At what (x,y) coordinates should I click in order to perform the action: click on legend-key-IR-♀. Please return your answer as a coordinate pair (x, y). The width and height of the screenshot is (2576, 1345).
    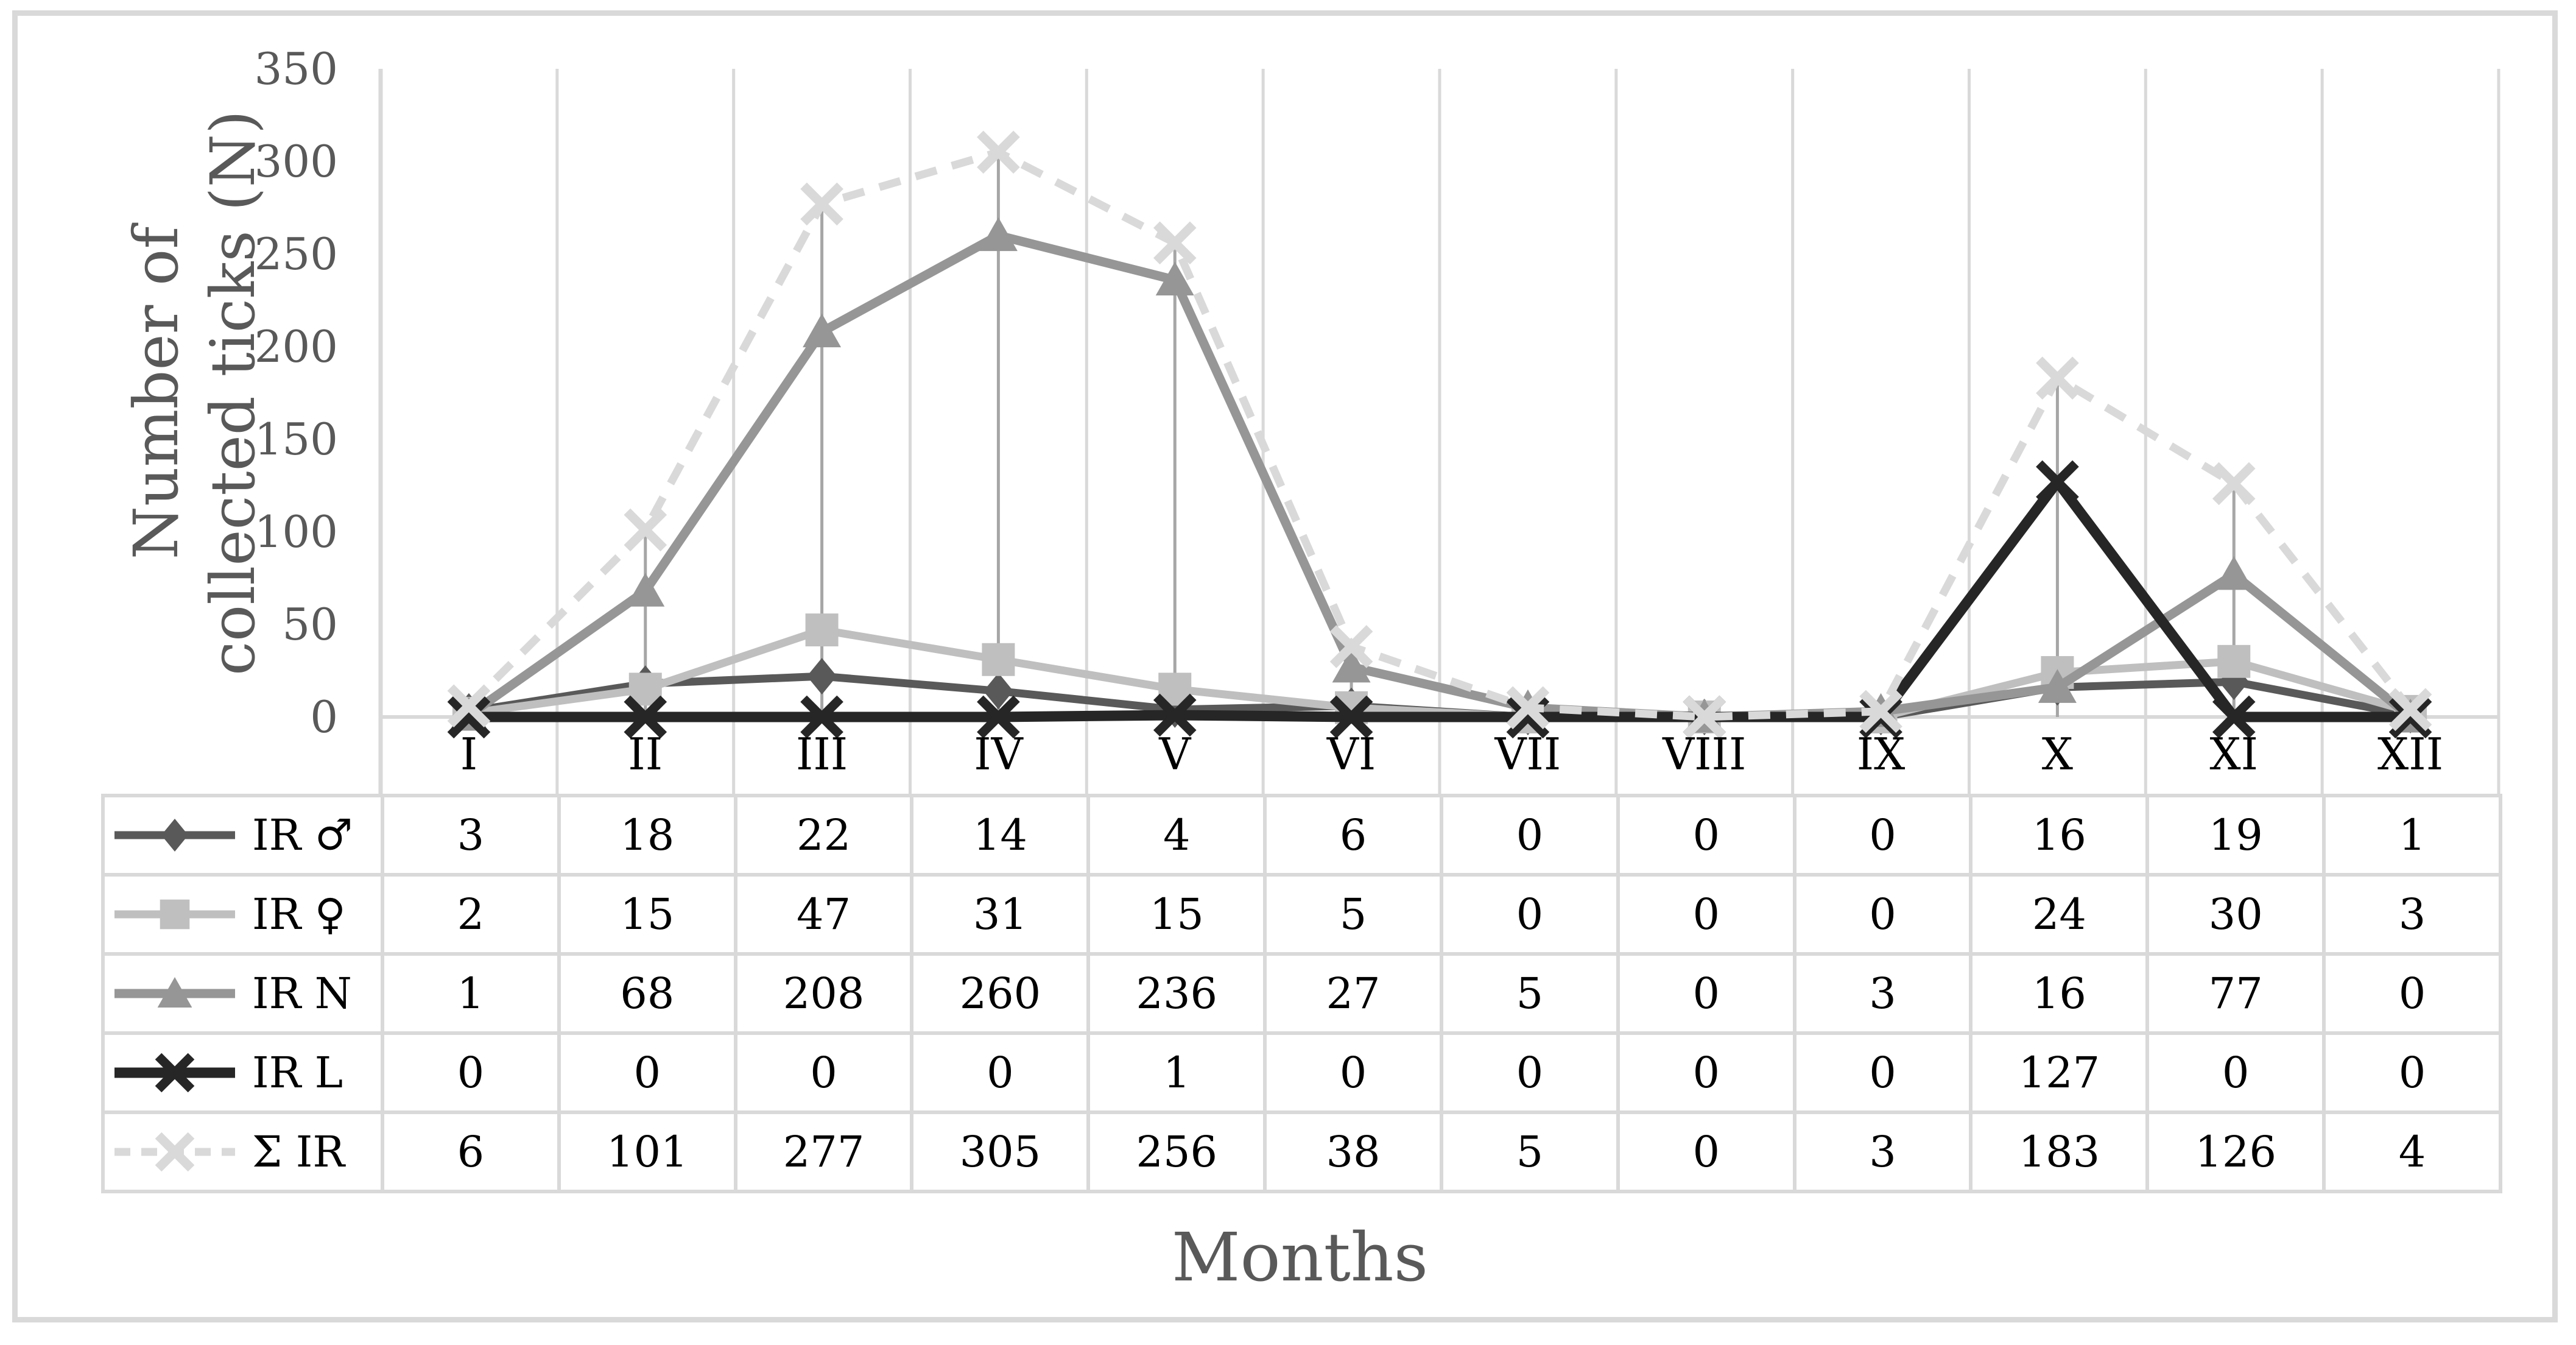
    Looking at the image, I should click on (174, 914).